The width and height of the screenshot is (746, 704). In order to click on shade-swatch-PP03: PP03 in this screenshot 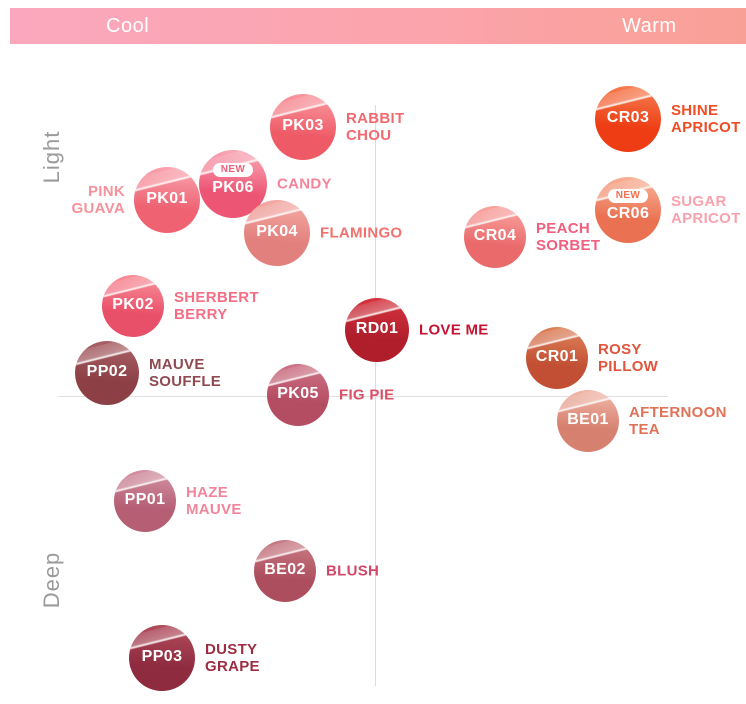, I will do `click(162, 658)`.